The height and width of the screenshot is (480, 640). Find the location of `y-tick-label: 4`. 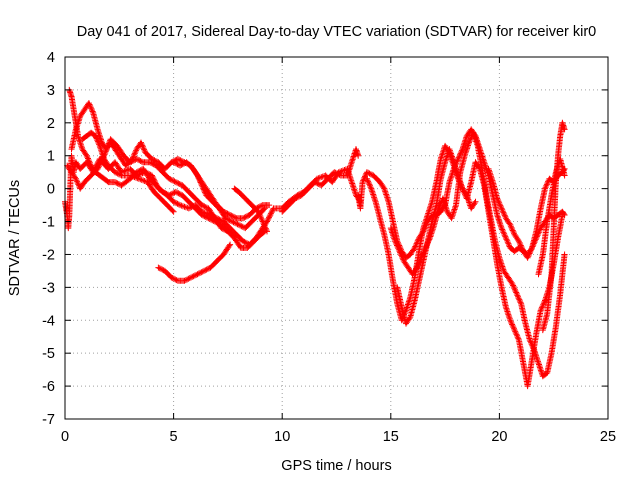

y-tick-label: 4 is located at coordinates (51, 58).